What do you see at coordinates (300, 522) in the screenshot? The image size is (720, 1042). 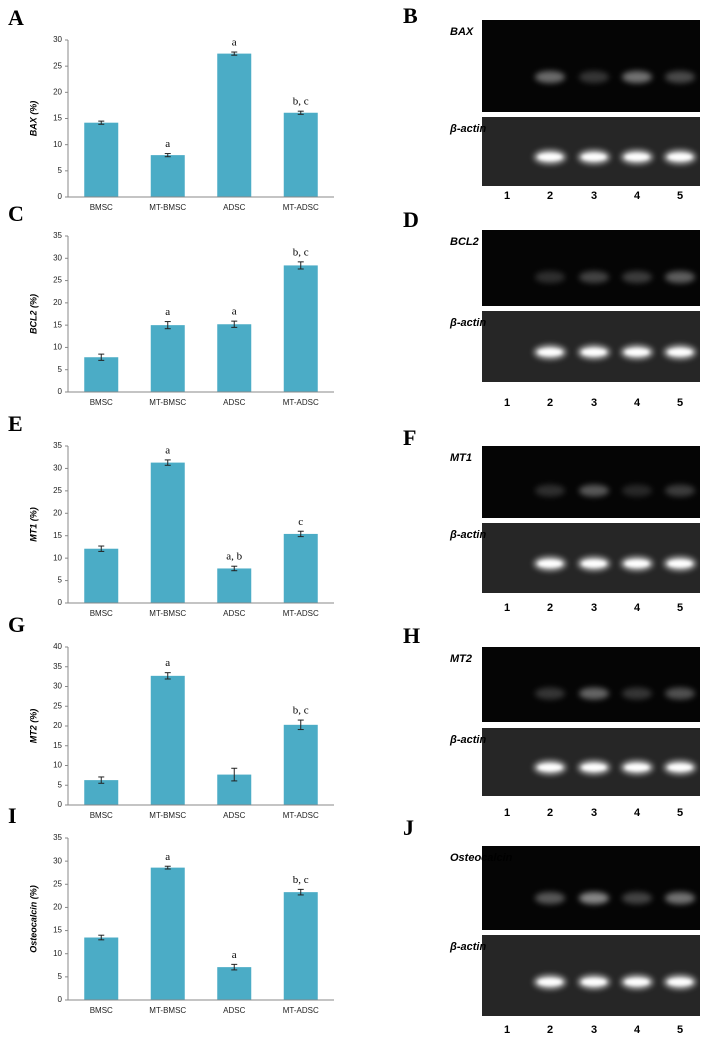 I see `significance-label: c` at bounding box center [300, 522].